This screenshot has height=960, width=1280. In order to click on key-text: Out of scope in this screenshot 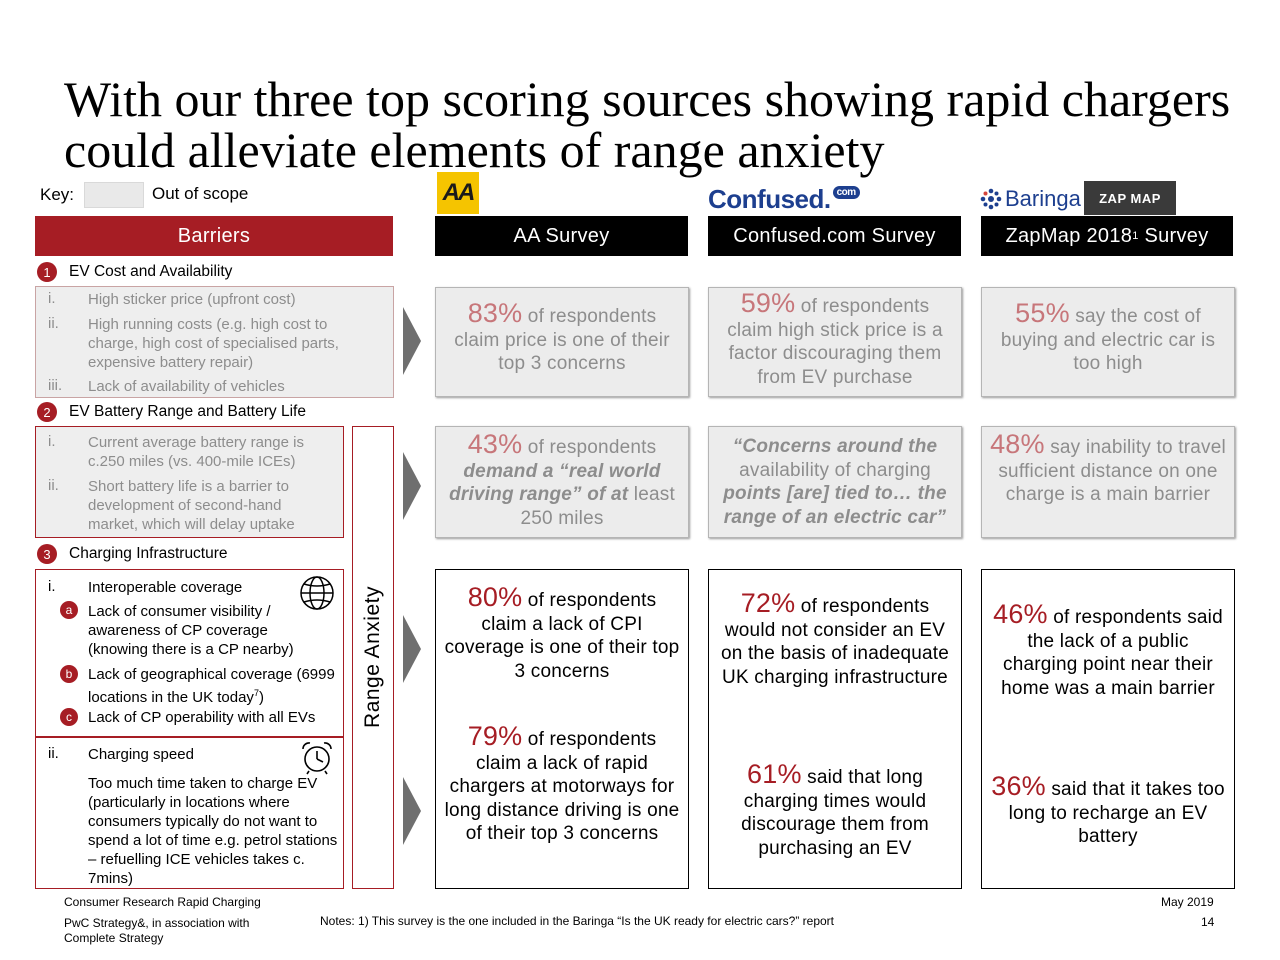, I will do `click(200, 193)`.